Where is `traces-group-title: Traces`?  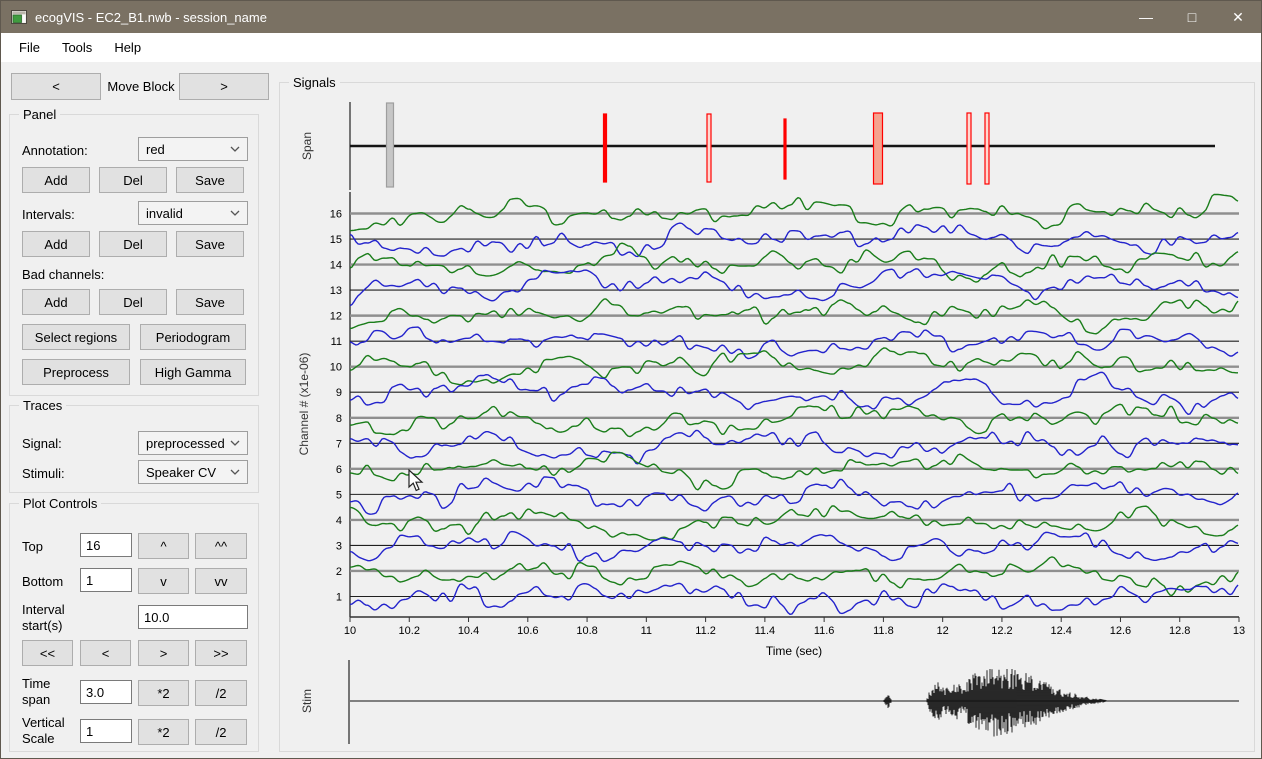
traces-group-title: Traces is located at coordinates (43, 405).